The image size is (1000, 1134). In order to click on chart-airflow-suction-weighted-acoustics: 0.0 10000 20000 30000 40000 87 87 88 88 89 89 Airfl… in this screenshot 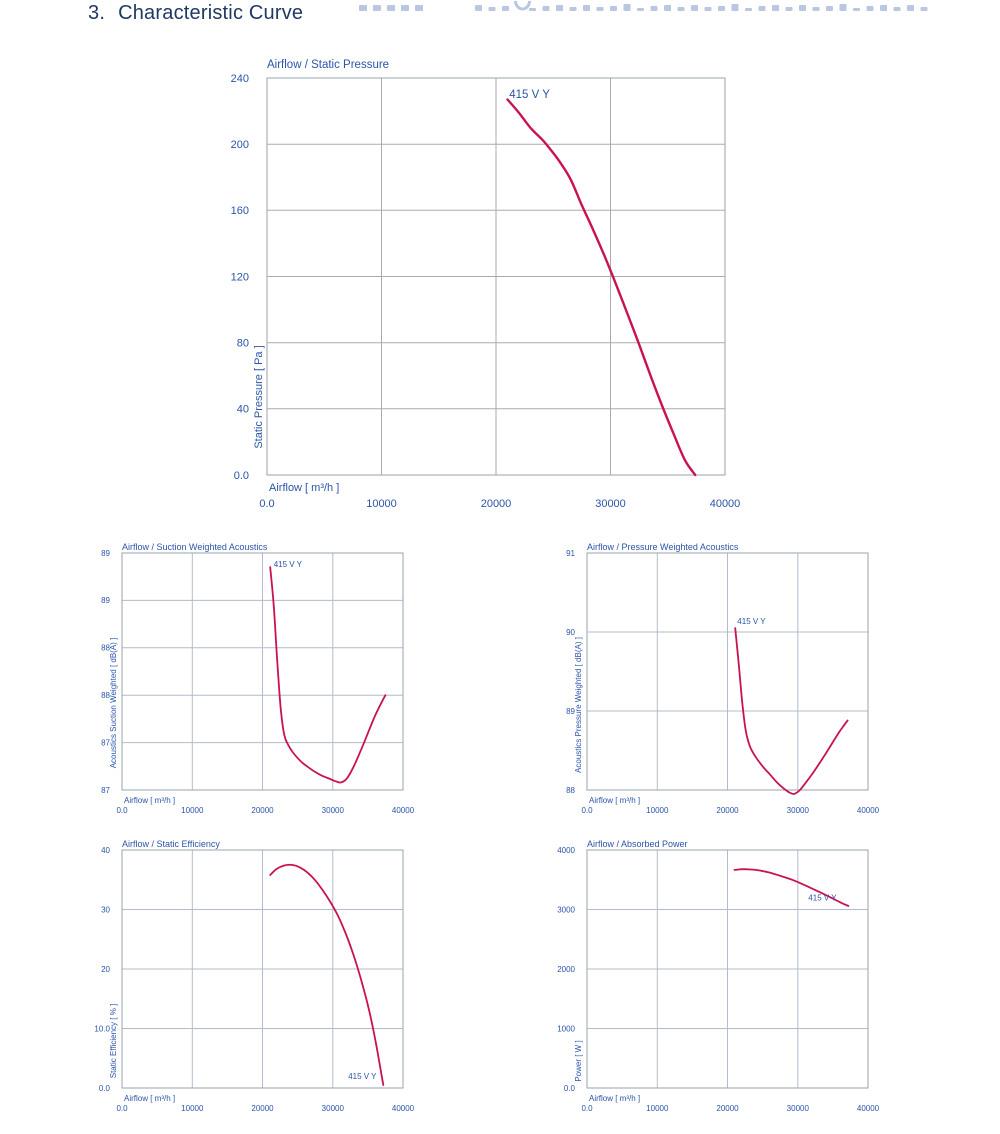, I will do `click(260, 685)`.